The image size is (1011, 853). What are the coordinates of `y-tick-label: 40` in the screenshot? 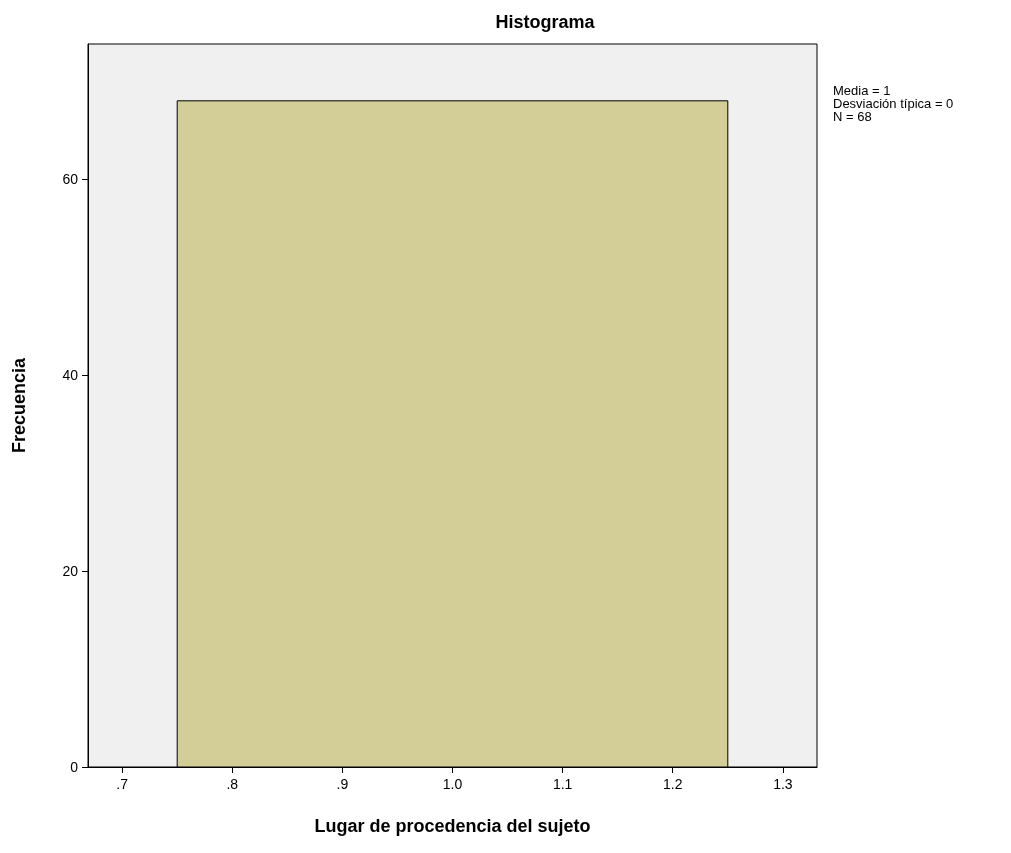 It's located at (70, 375).